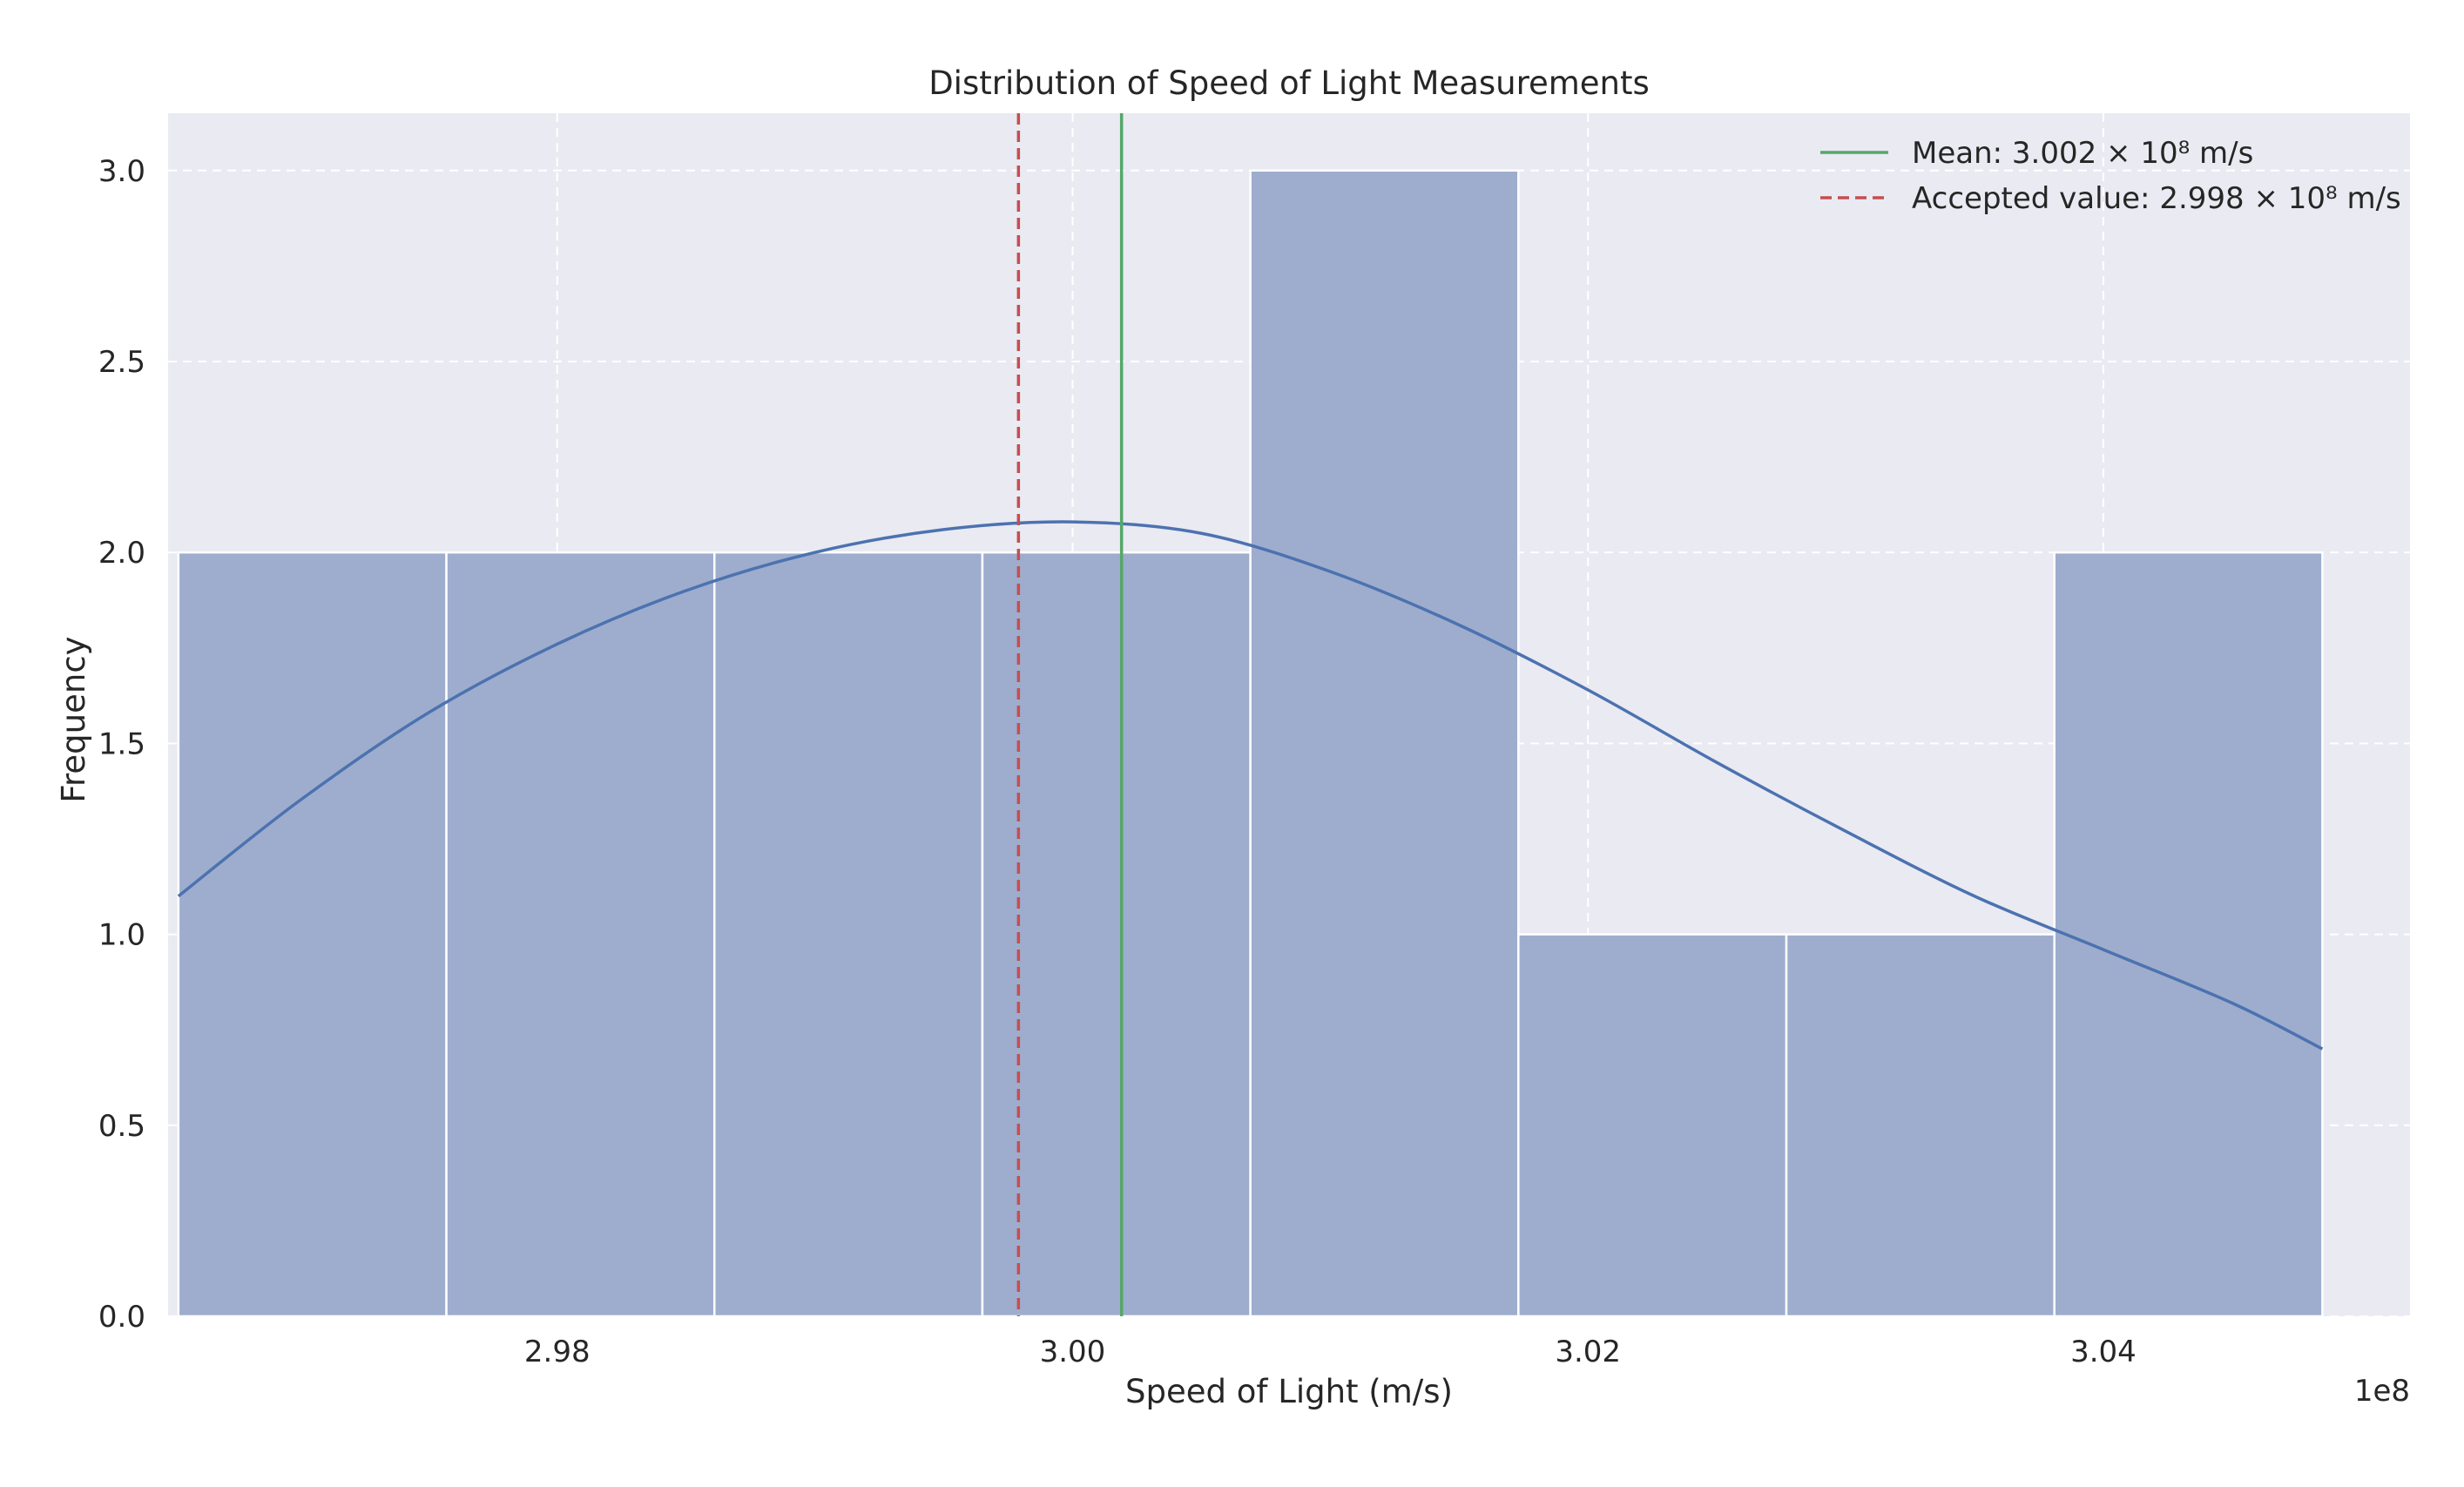 This screenshot has height=1487, width=2464. Describe the element at coordinates (121, 935) in the screenshot. I see `y-tick-label: 1.0` at that location.